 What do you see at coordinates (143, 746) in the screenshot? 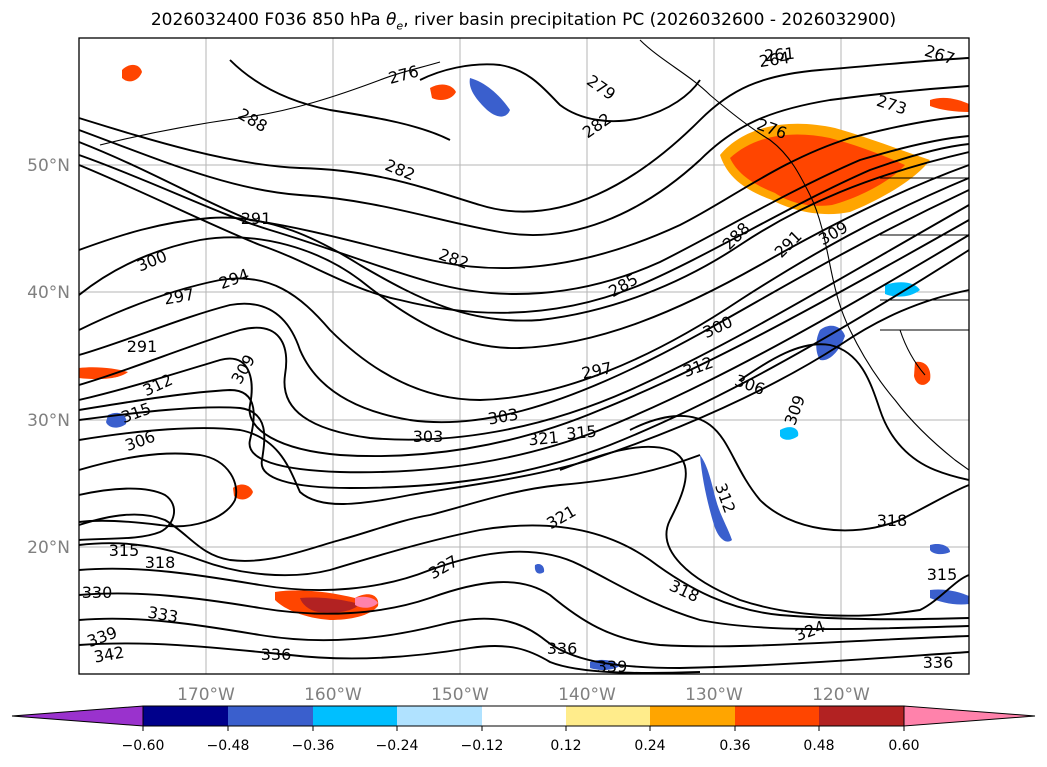
I see `colorbar-tick-label: −0.60` at bounding box center [143, 746].